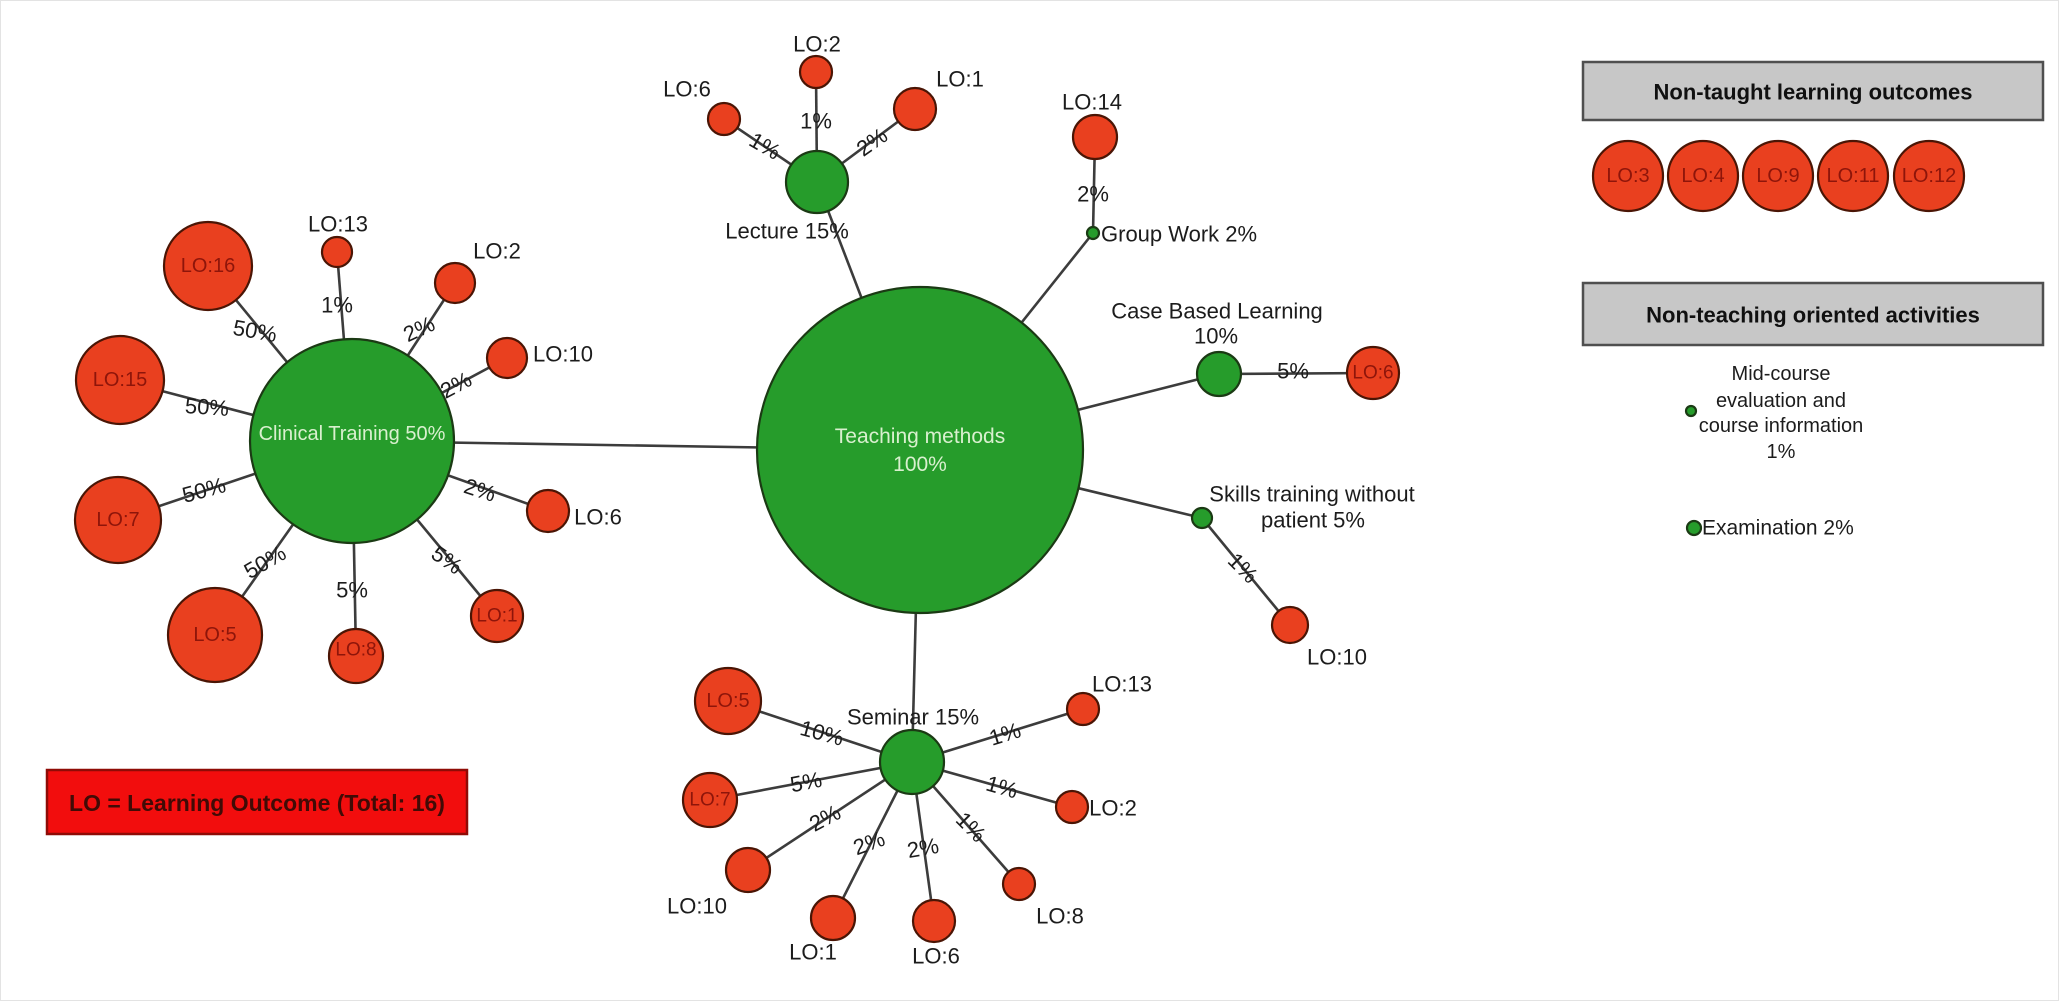 This screenshot has width=2059, height=1001. I want to click on box-non-teaching-header, so click(1813, 314).